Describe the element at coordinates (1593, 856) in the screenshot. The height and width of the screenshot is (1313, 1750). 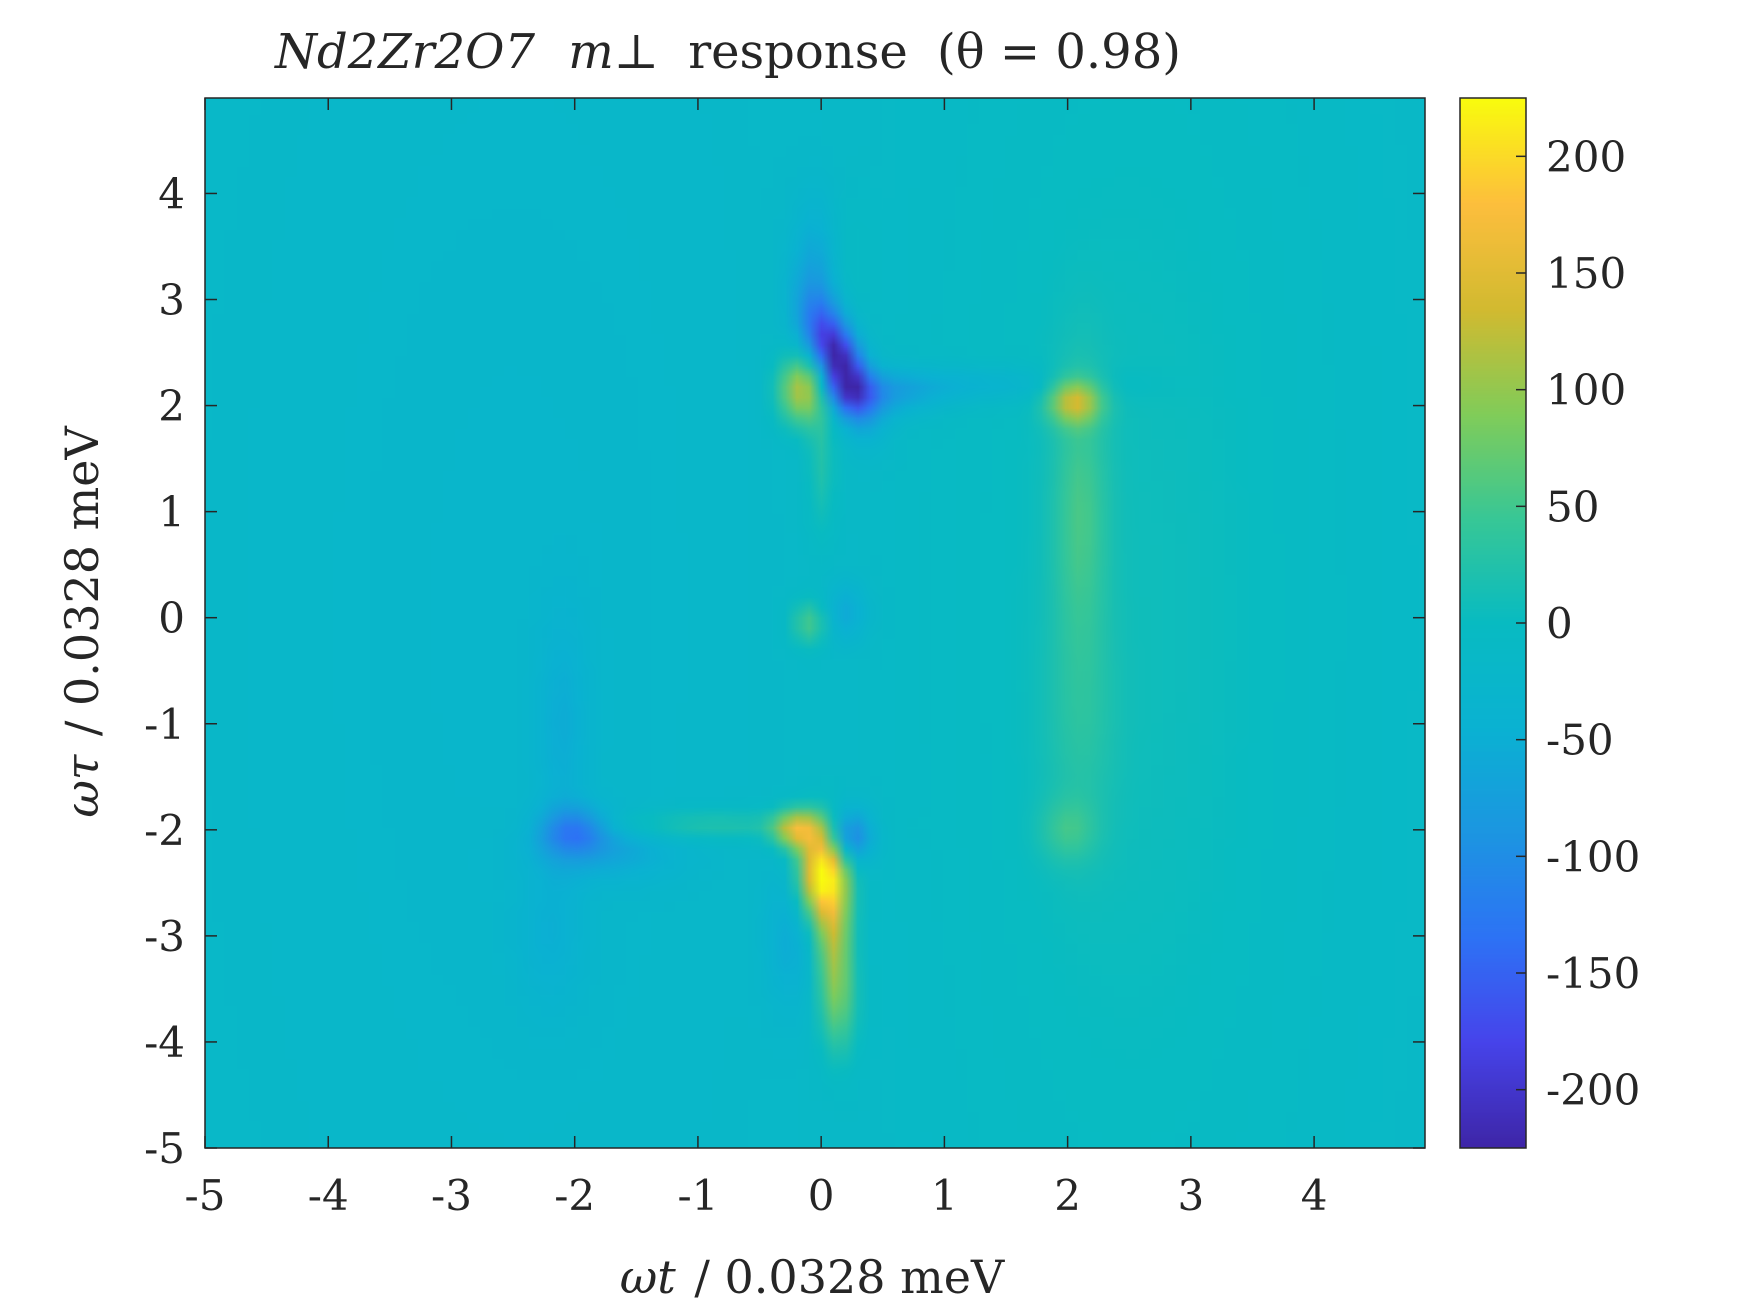
I see `colorbar-tick-label: -100` at that location.